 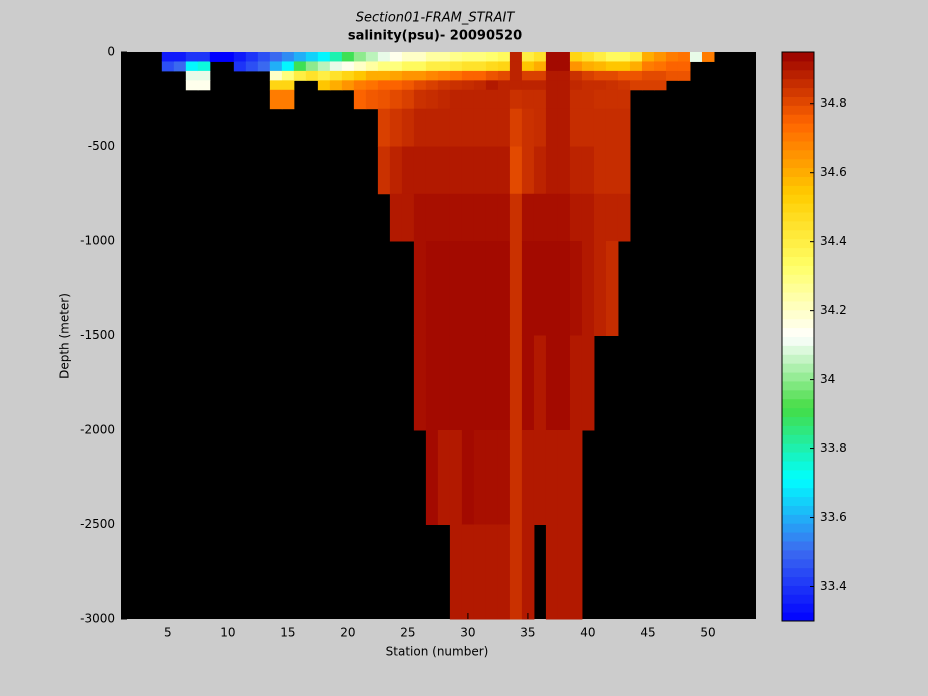 What do you see at coordinates (587, 633) in the screenshot?
I see `x-tick-label: 40` at bounding box center [587, 633].